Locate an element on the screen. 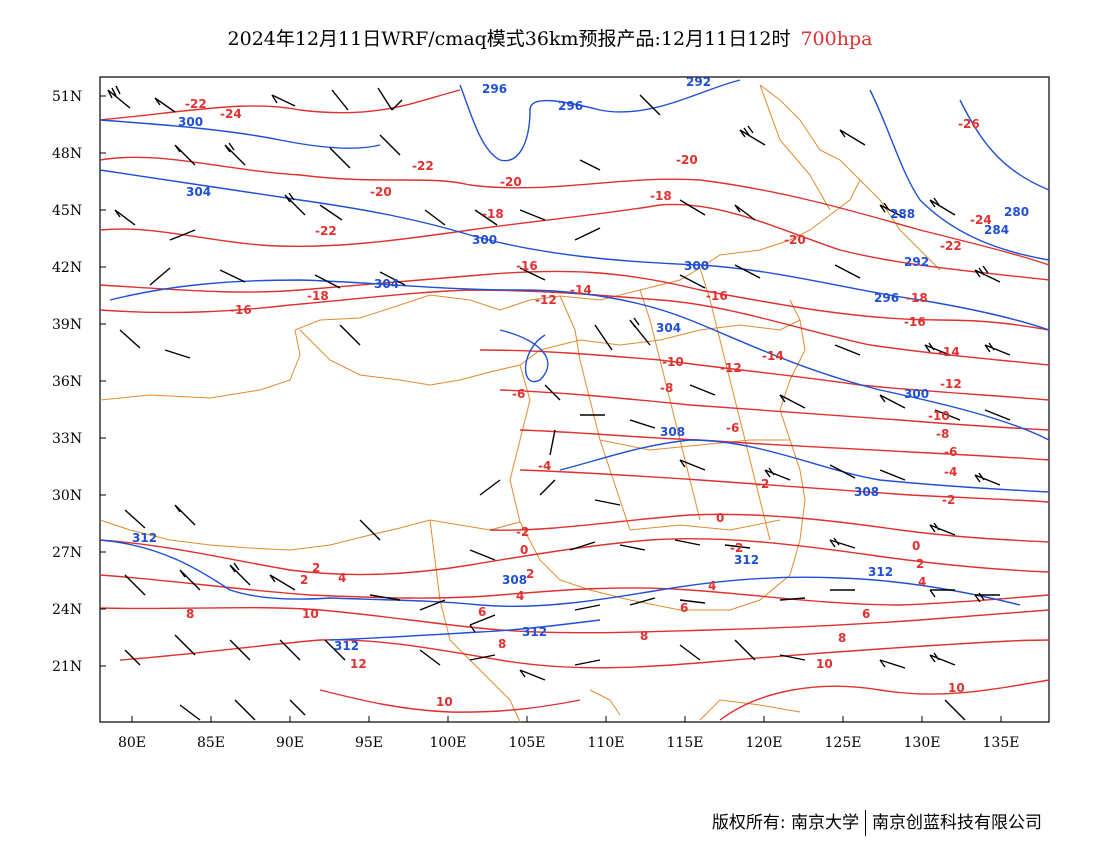  copyright-footer: 版权所有: 南京大学 南京创蓝科技有限公司 is located at coordinates (877, 822).